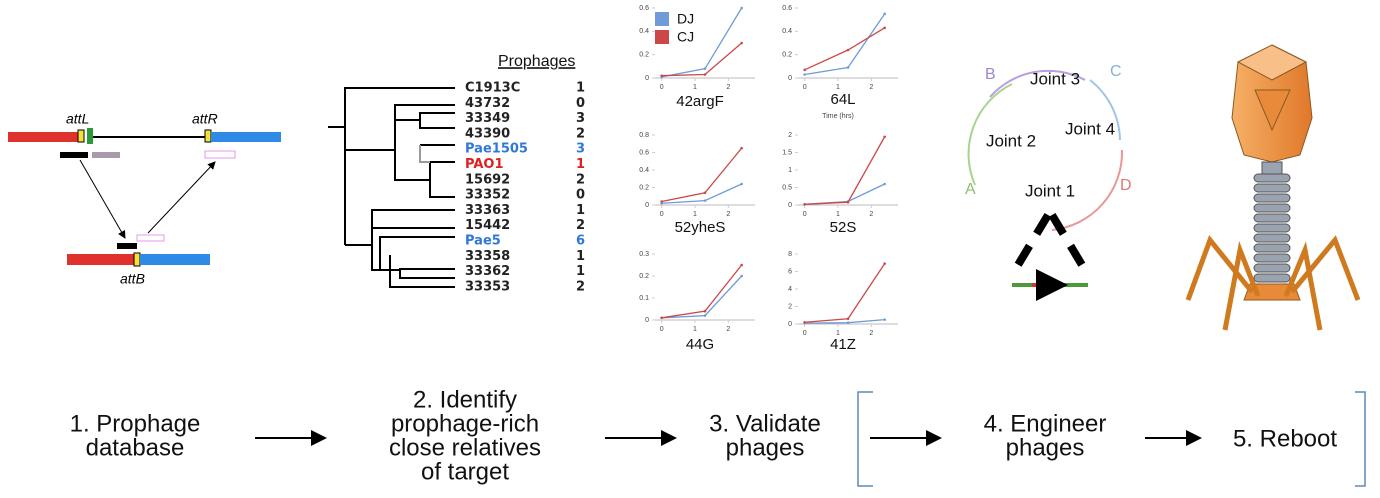  I want to click on leaf-name: PAO1, so click(484, 164).